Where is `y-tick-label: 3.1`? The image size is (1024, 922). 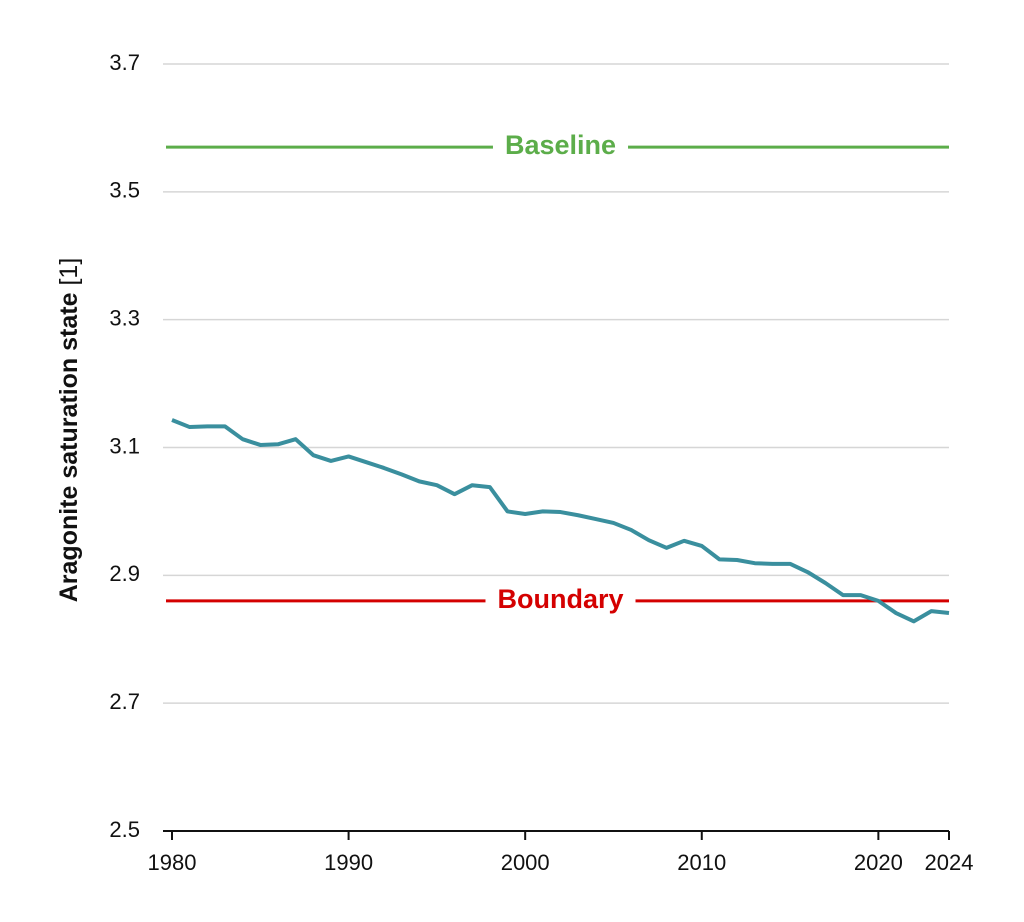 y-tick-label: 3.1 is located at coordinates (124, 445).